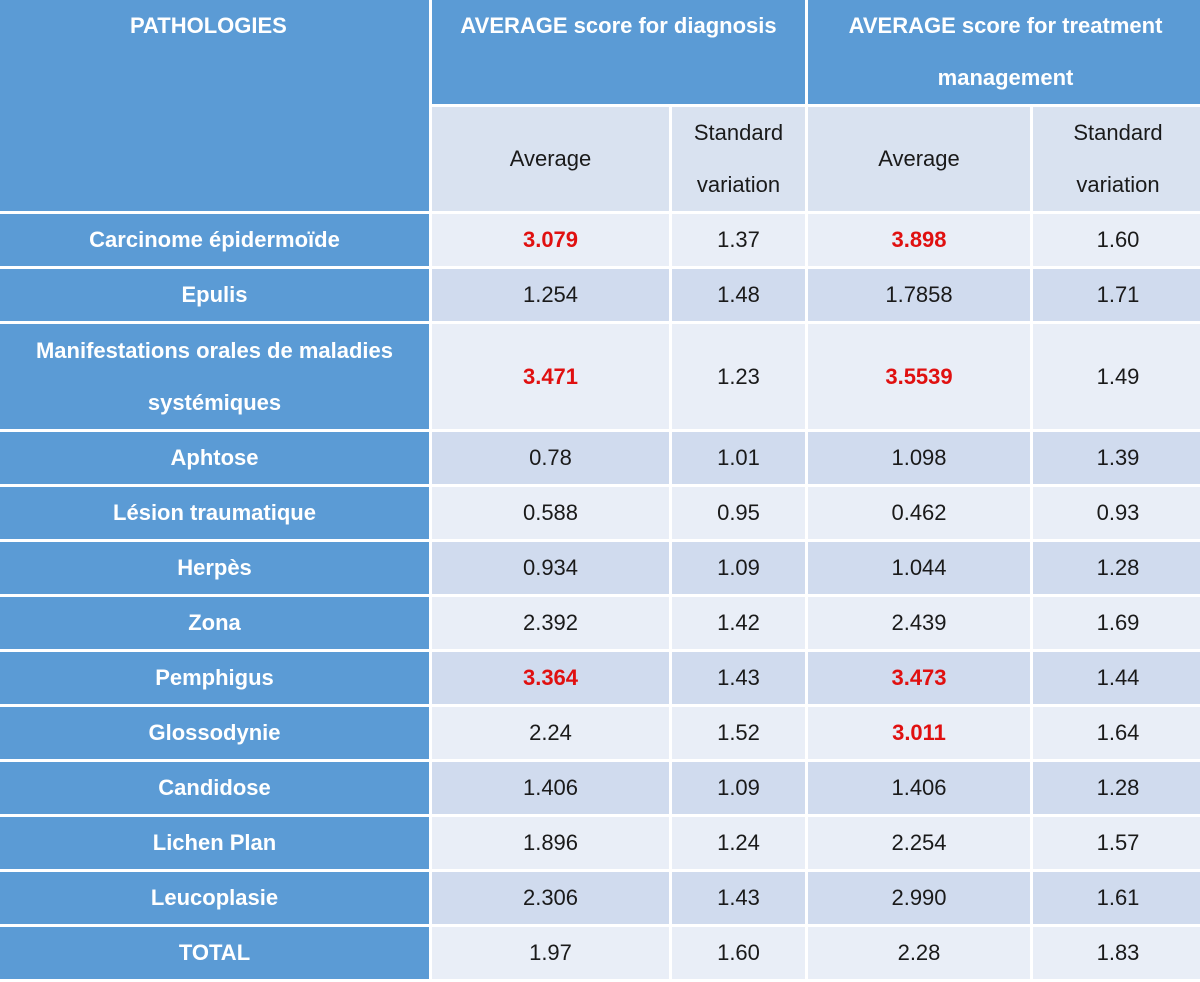 The height and width of the screenshot is (982, 1200). What do you see at coordinates (550, 376) in the screenshot?
I see `diagnosis-average-cell: 3.471` at bounding box center [550, 376].